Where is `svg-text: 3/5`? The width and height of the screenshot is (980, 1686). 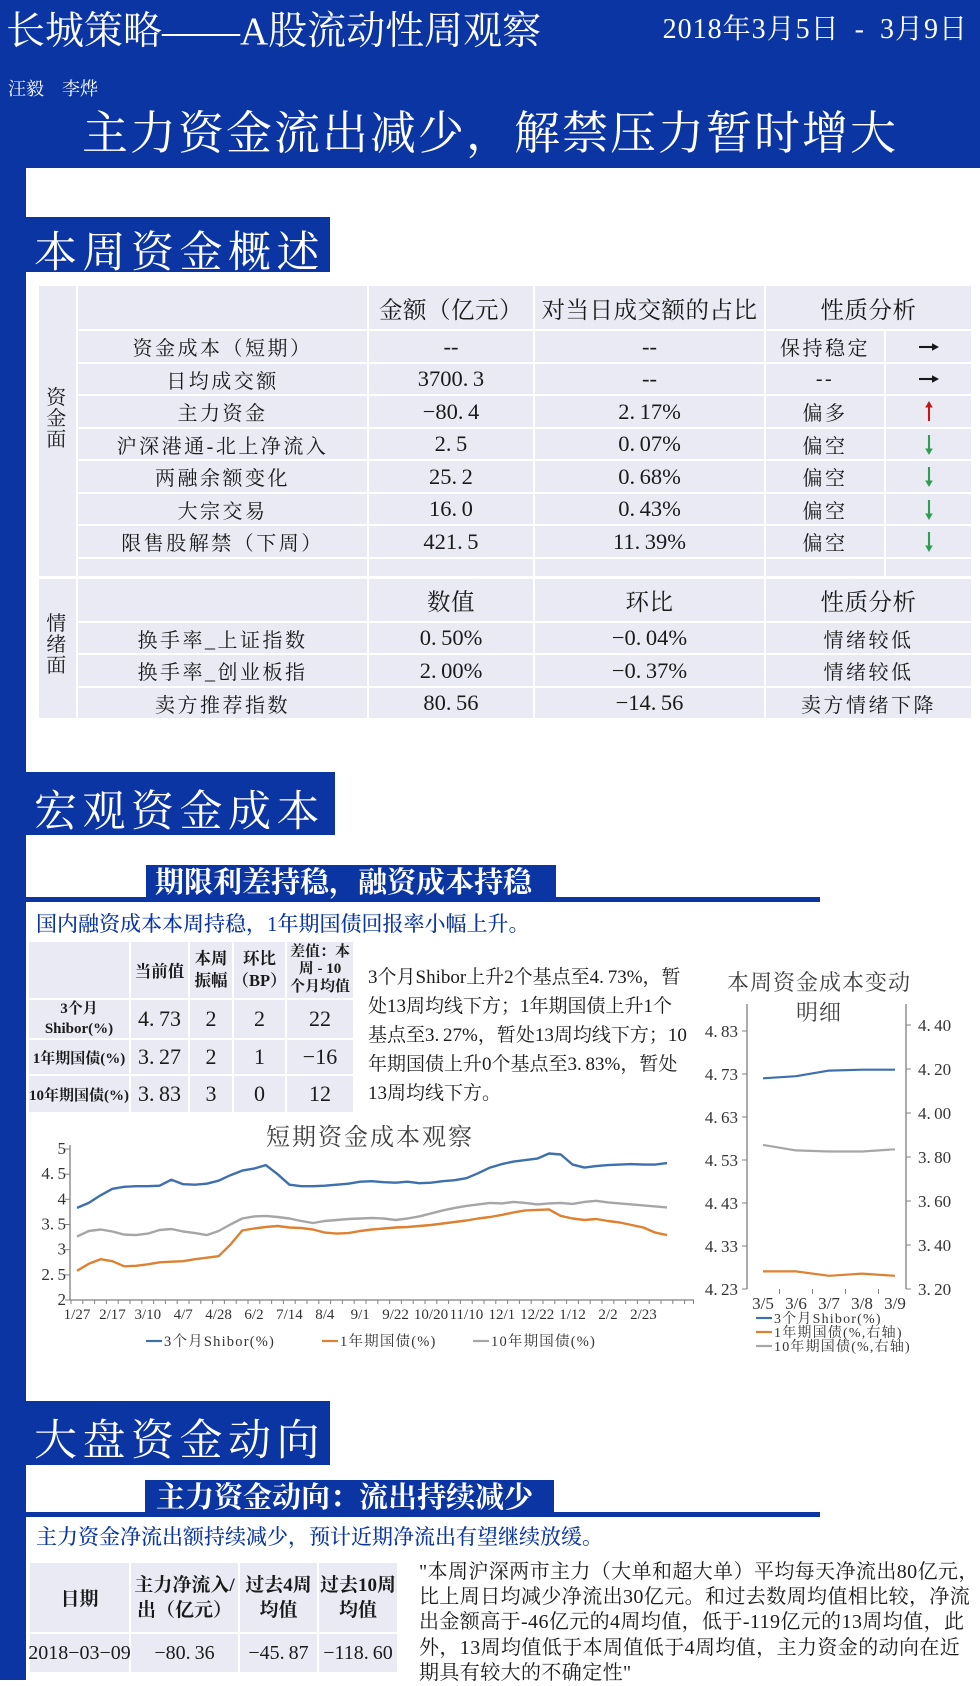 svg-text: 3/5 is located at coordinates (763, 1303).